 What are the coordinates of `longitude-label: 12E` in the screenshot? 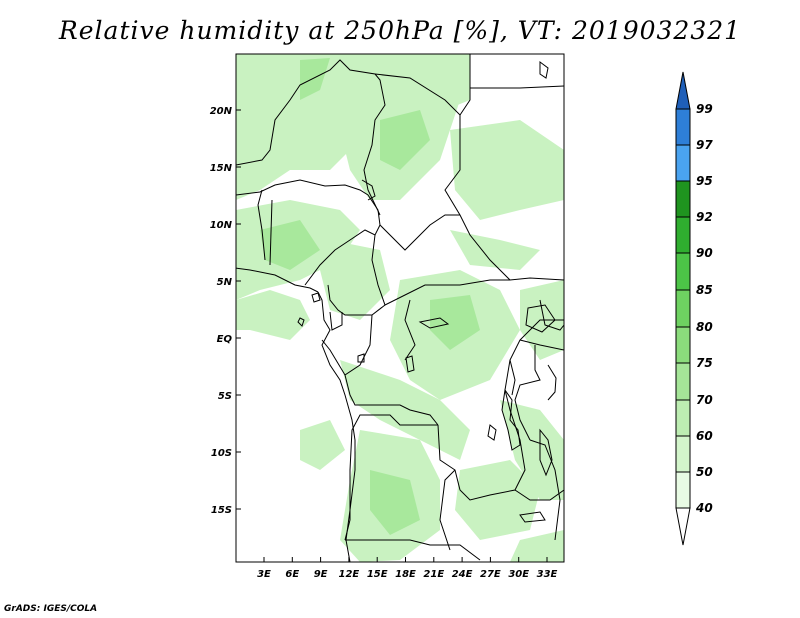 It's located at (349, 574).